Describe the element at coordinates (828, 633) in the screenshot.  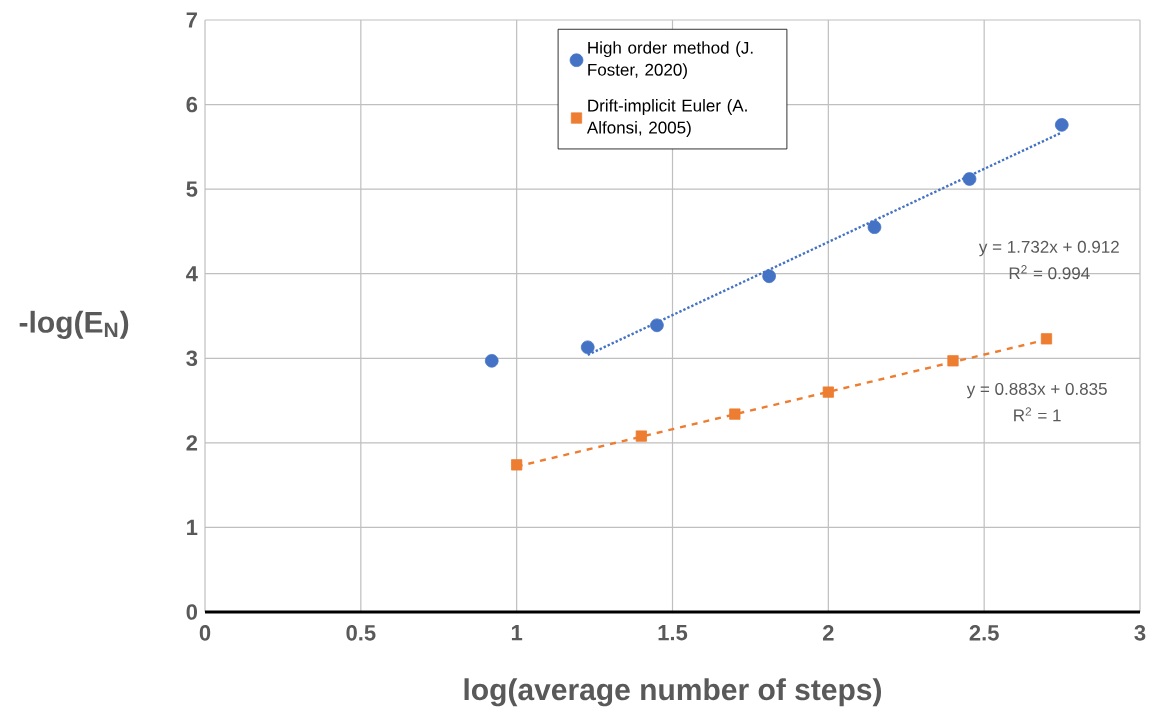
I see `x-tick-label: 2` at that location.